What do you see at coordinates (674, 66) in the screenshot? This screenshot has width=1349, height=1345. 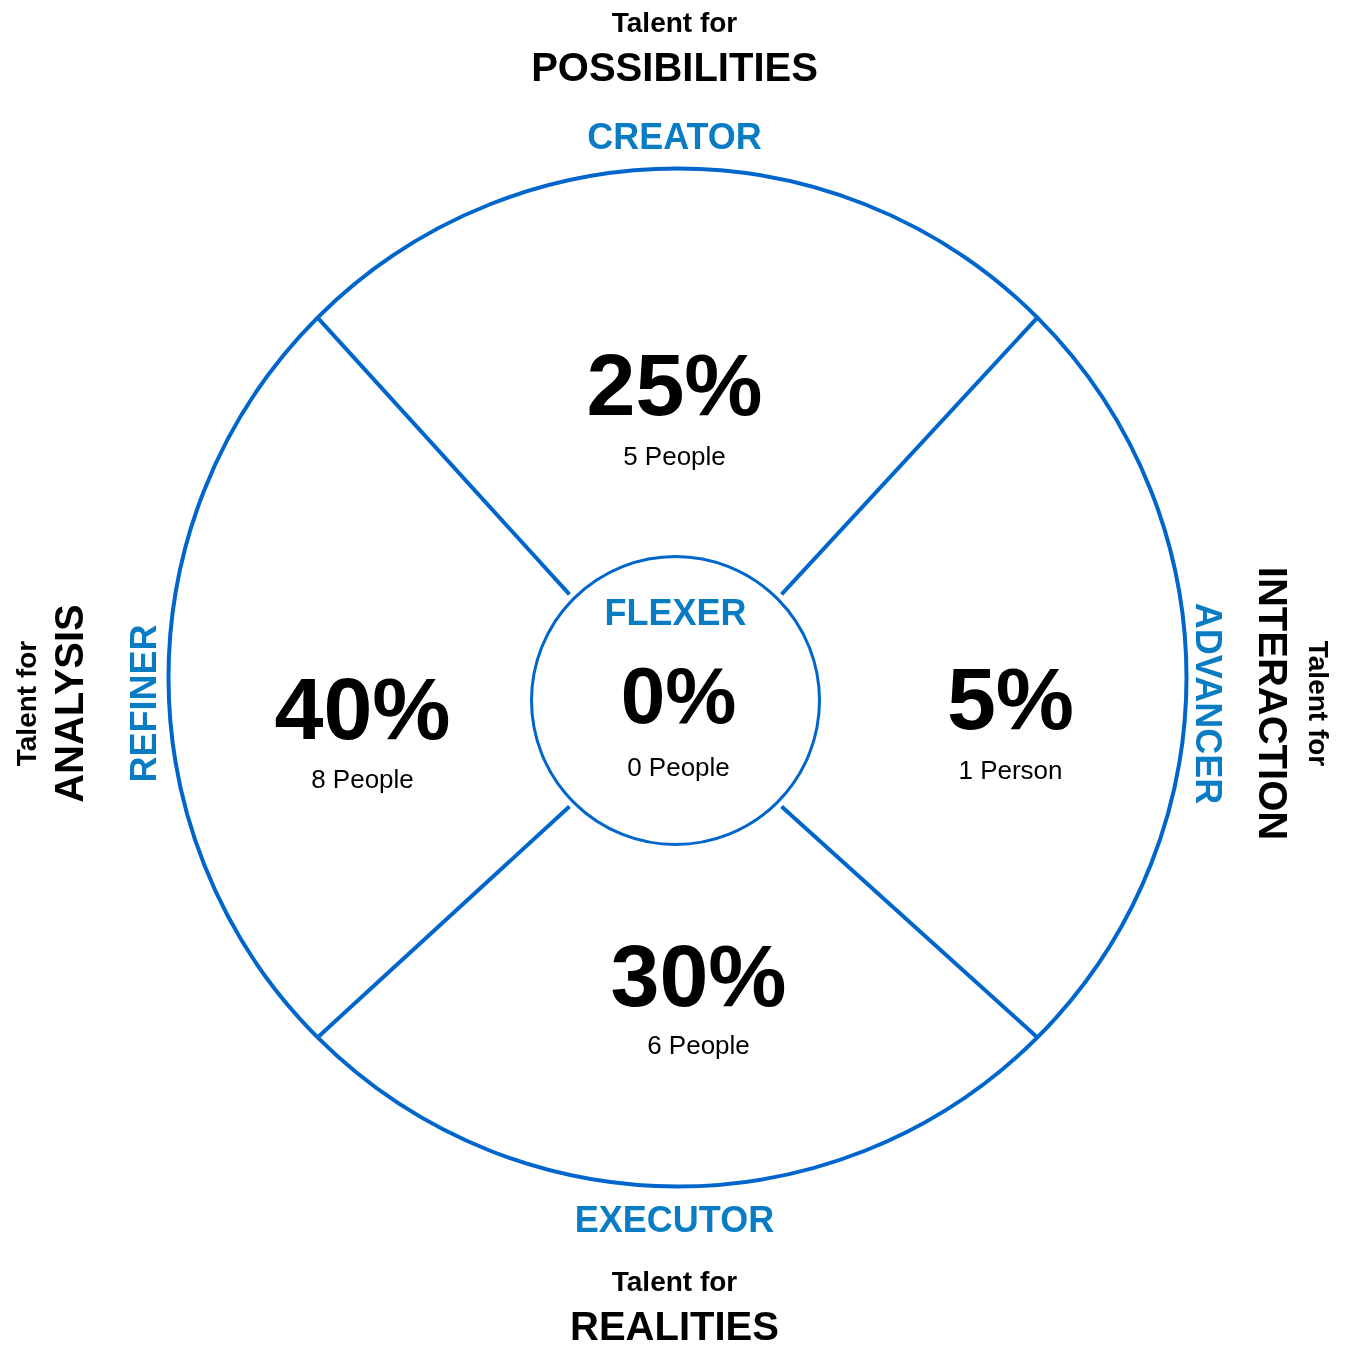 I see `text: POSSIBILITIES` at bounding box center [674, 66].